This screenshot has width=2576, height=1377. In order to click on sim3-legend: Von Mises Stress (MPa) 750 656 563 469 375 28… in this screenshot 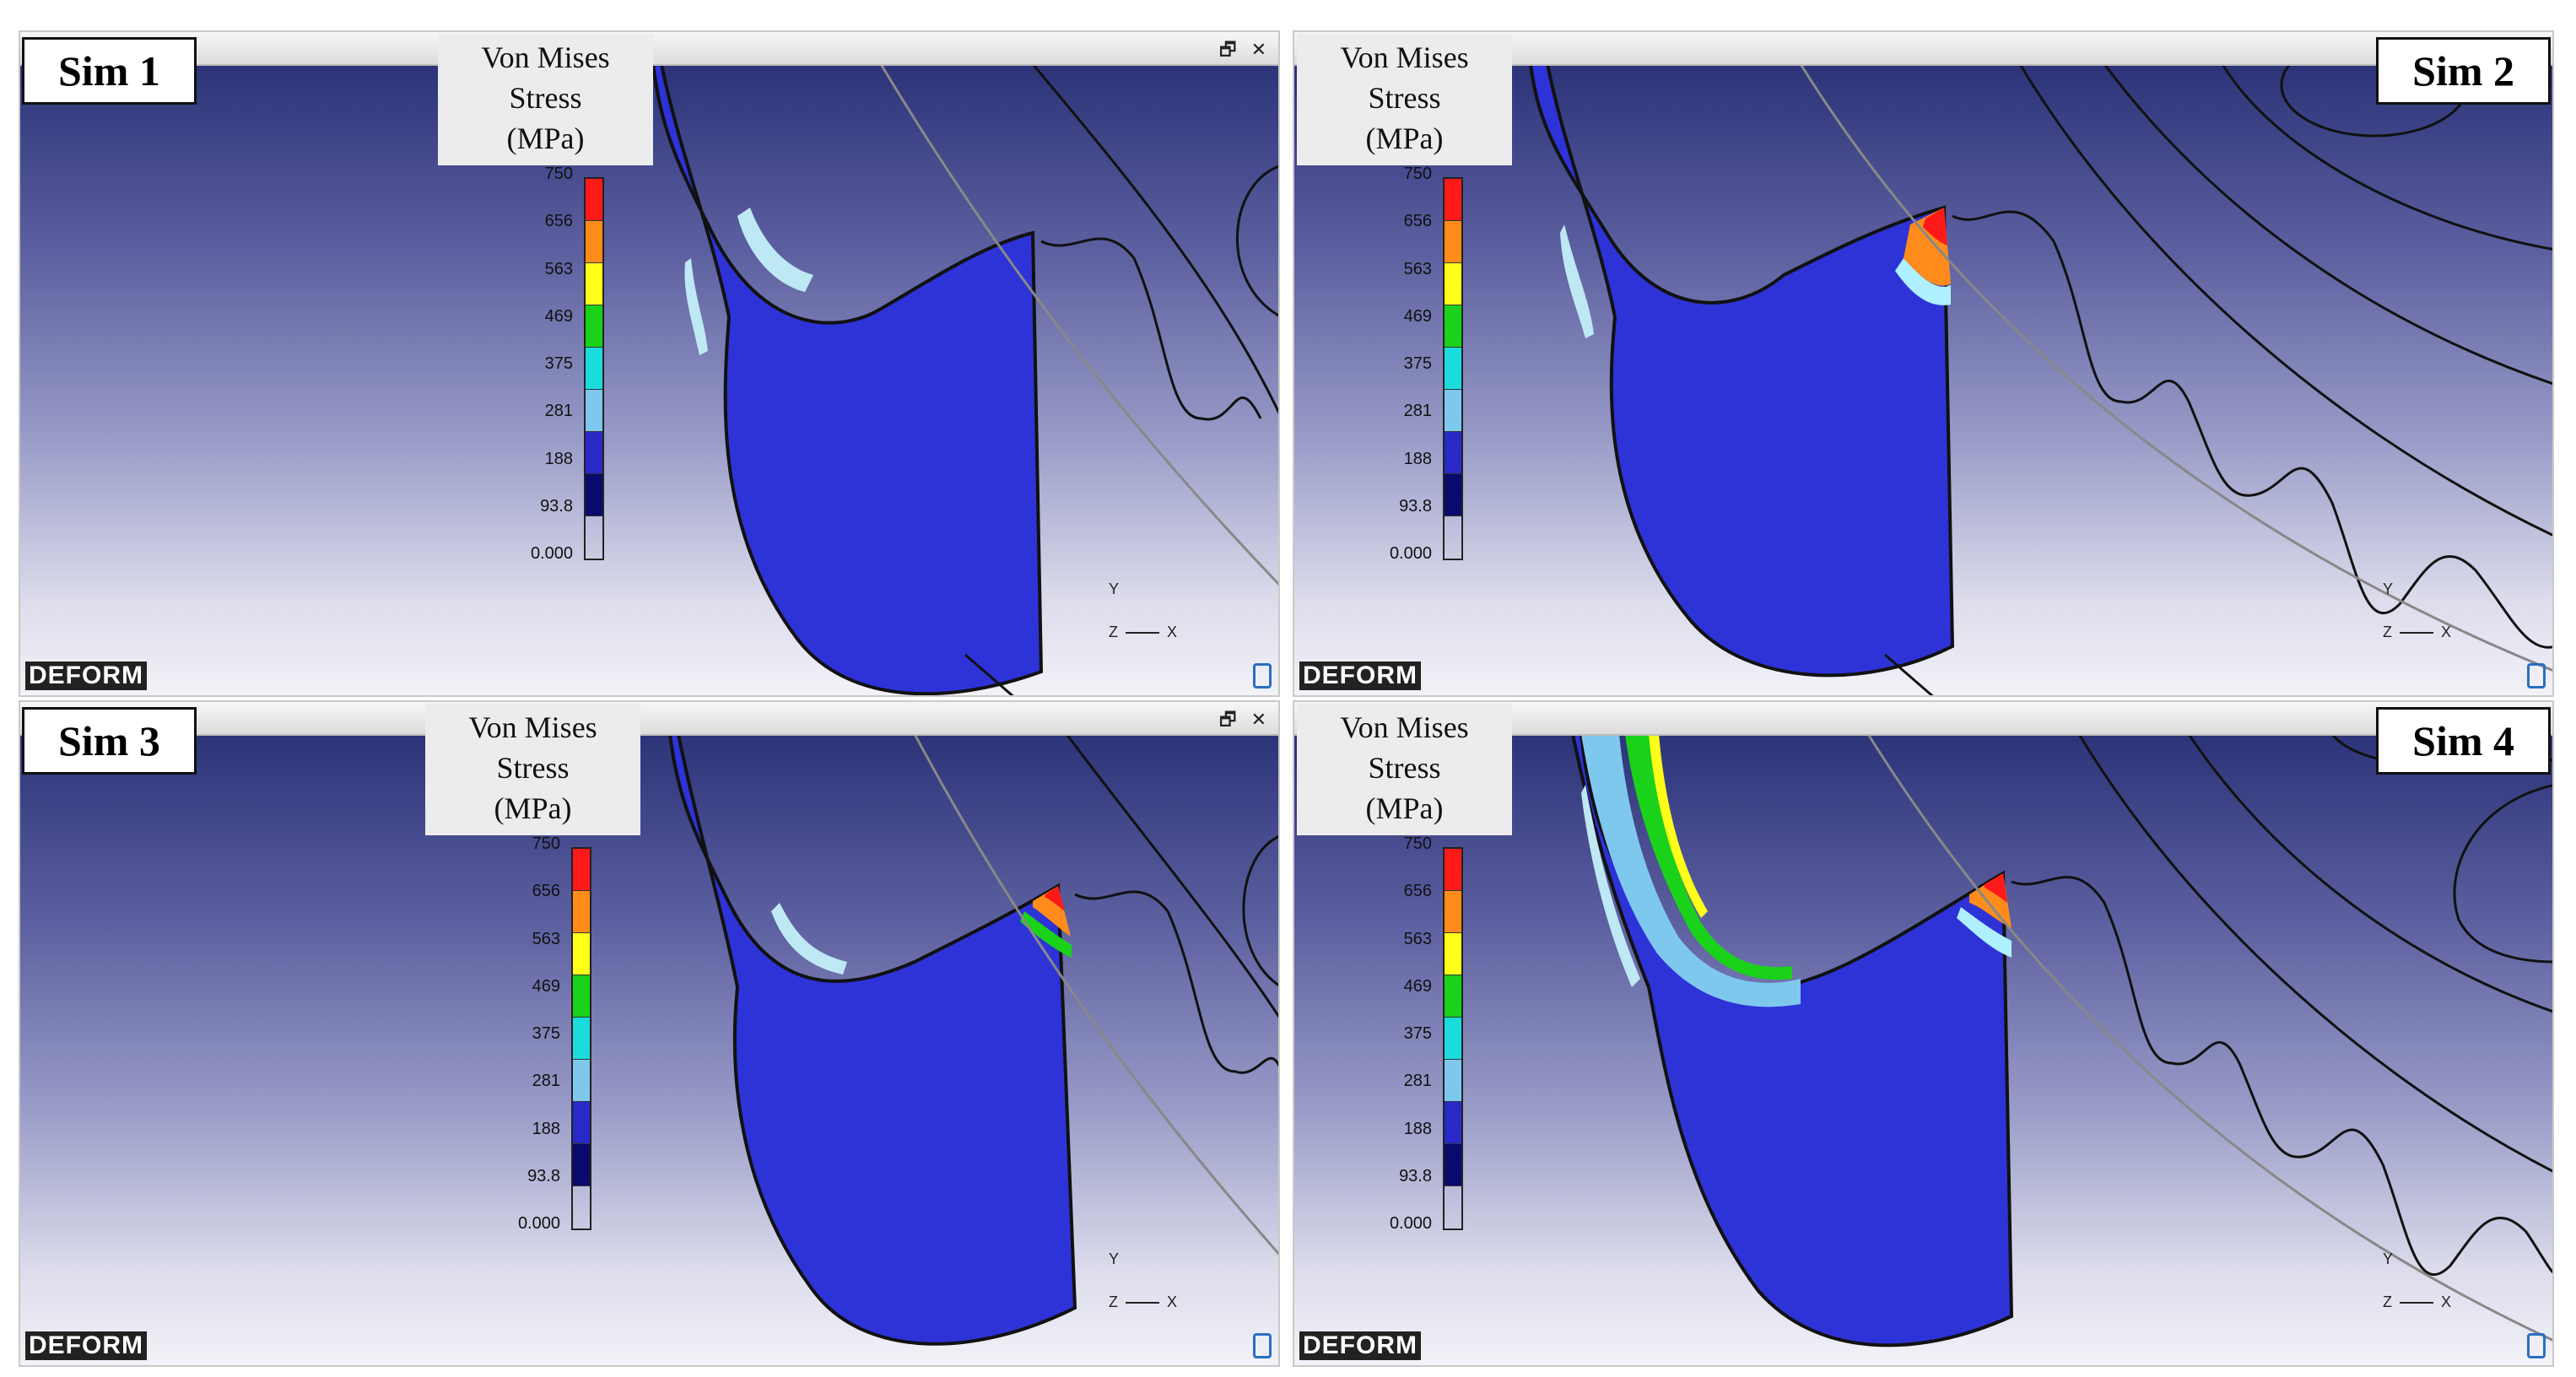, I will do `click(602, 982)`.